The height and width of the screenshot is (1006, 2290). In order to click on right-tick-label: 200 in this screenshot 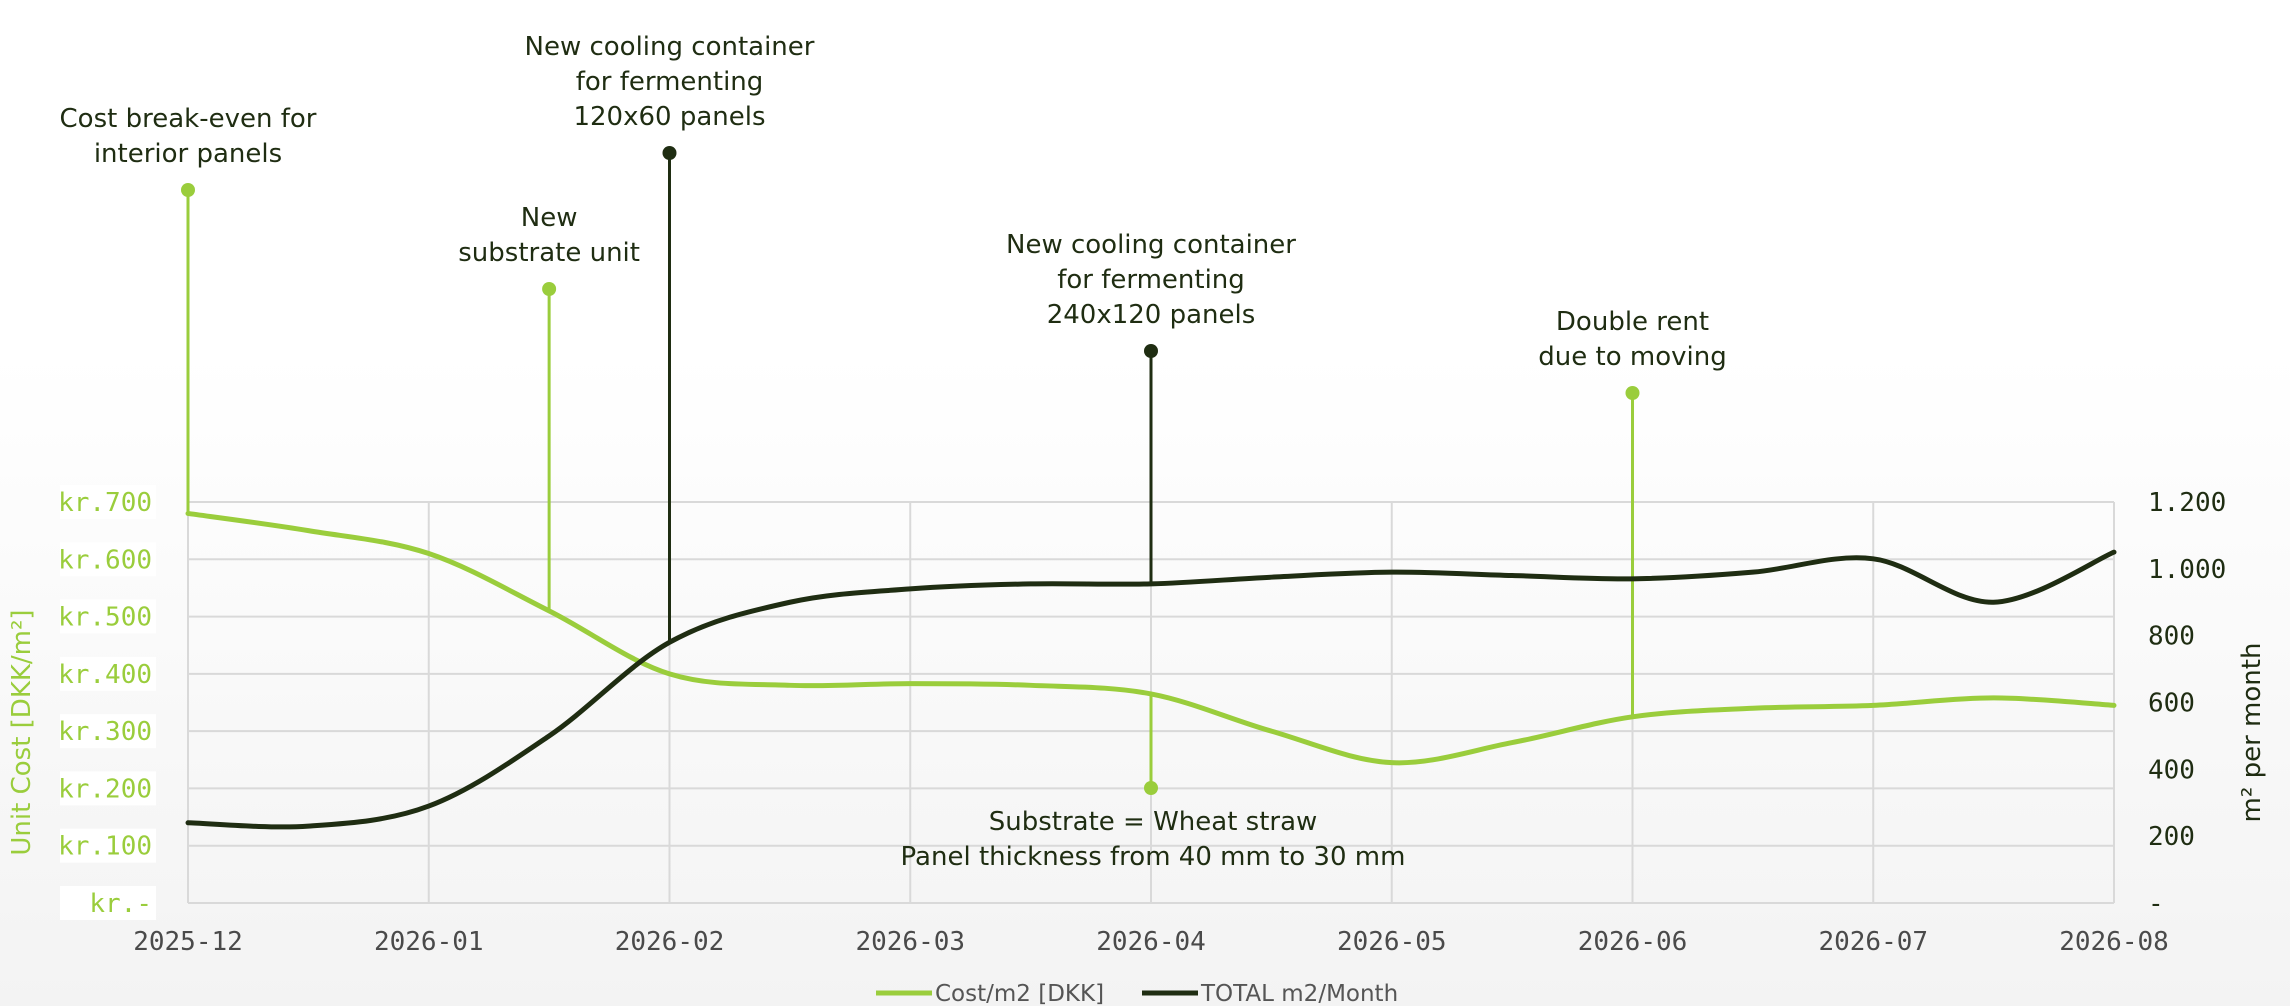, I will do `click(2171, 837)`.